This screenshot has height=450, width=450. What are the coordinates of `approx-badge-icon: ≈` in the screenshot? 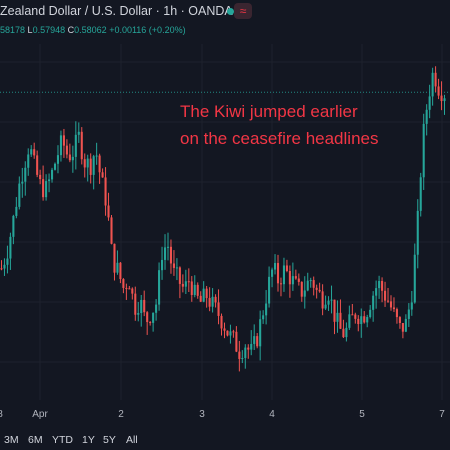 It's located at (243, 11).